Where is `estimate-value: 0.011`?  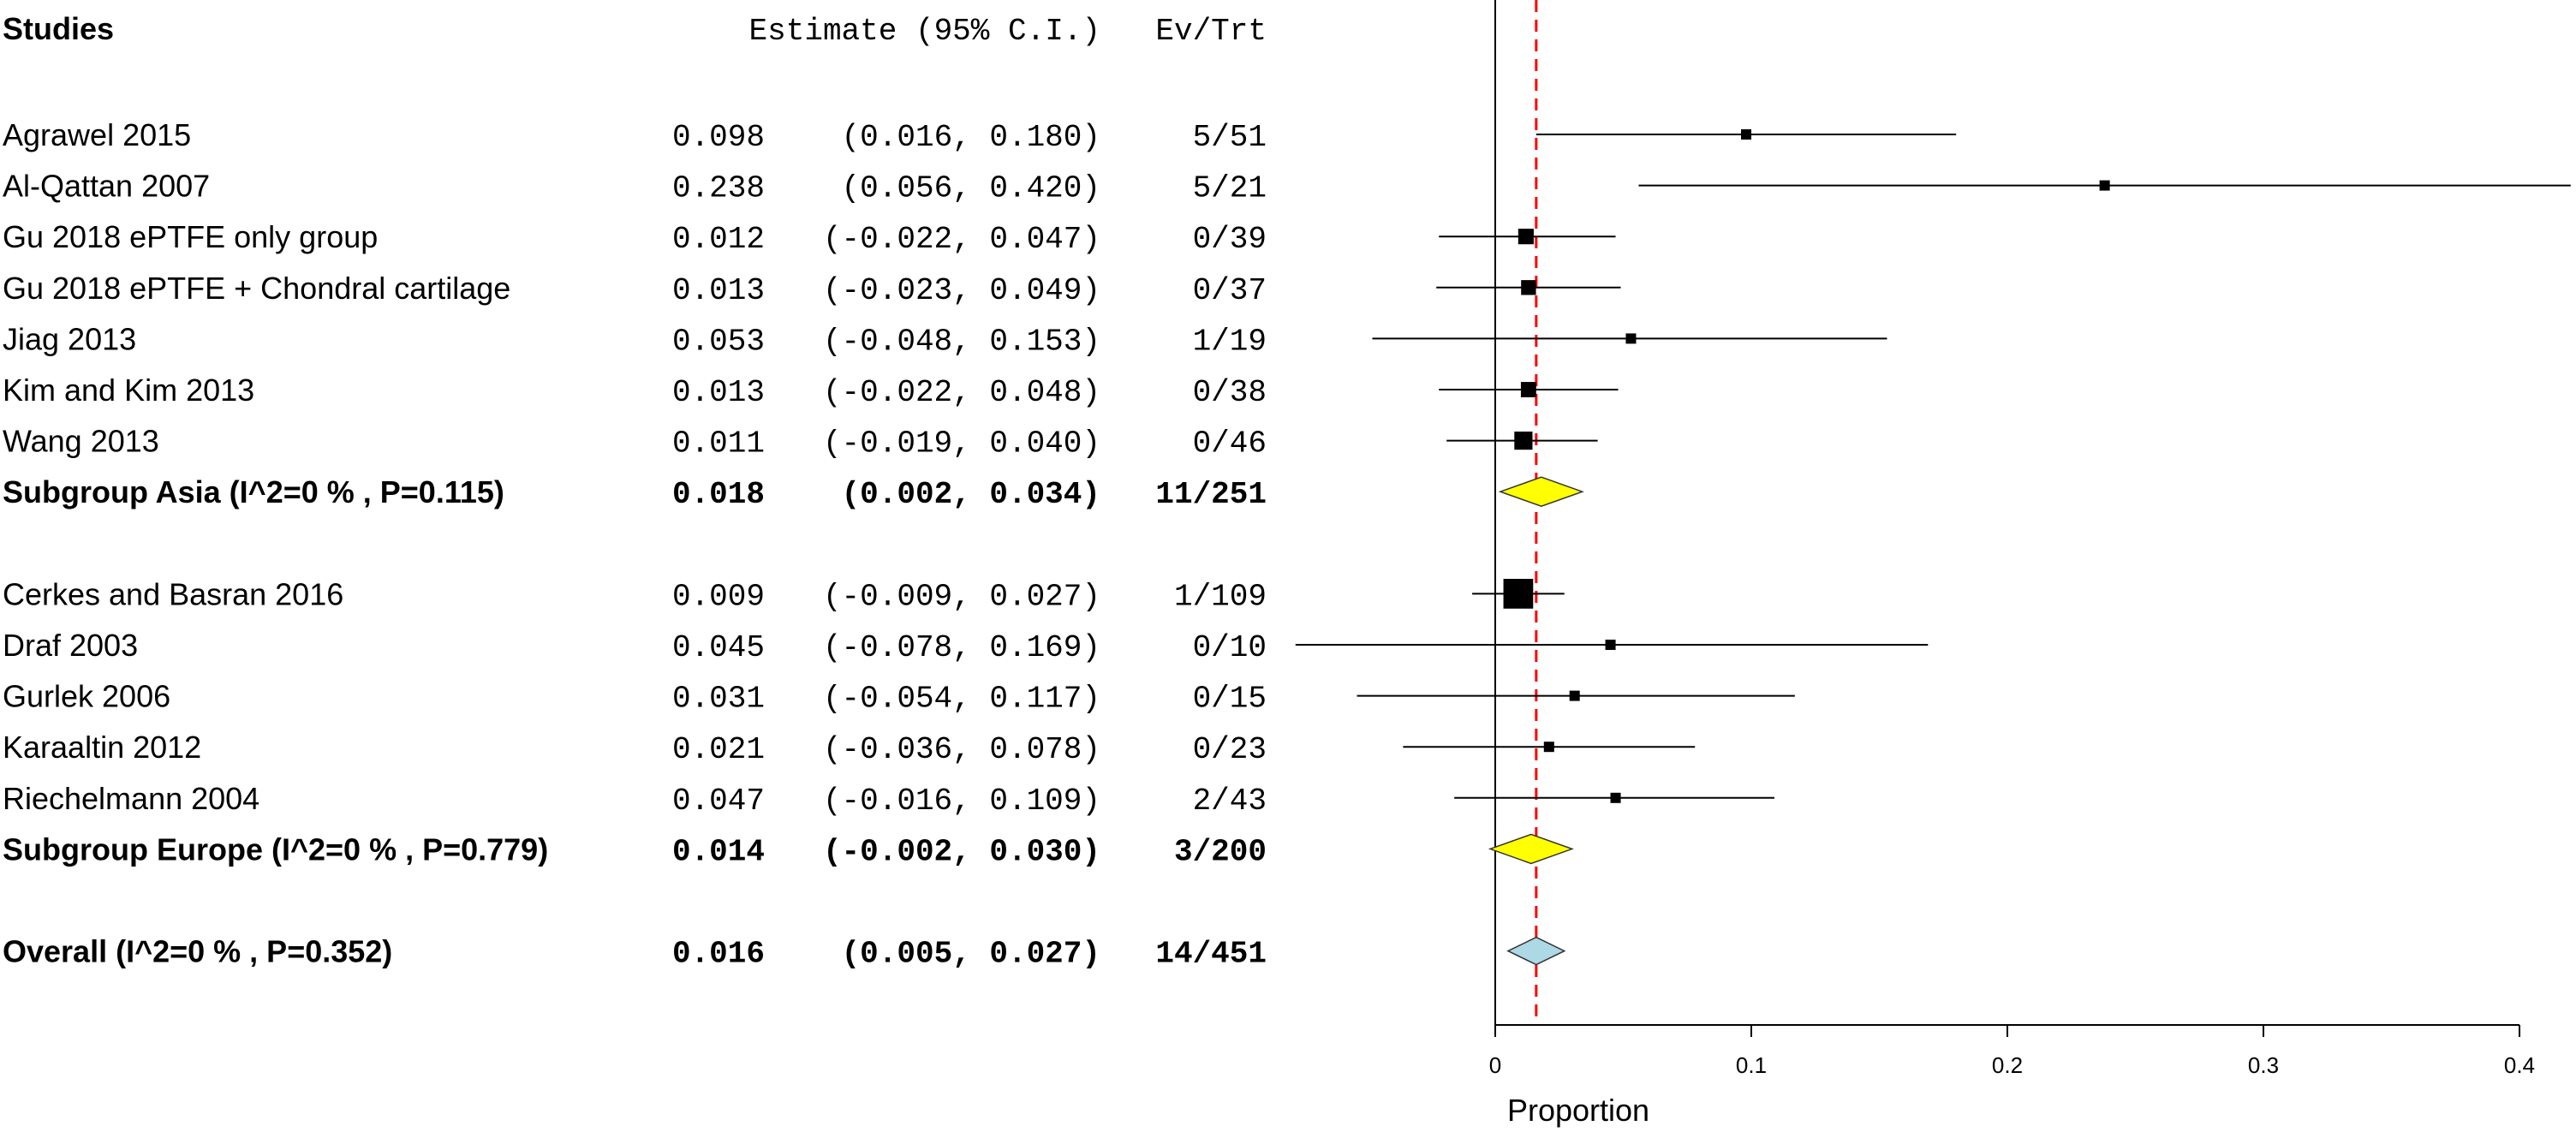
estimate-value: 0.011 is located at coordinates (719, 444).